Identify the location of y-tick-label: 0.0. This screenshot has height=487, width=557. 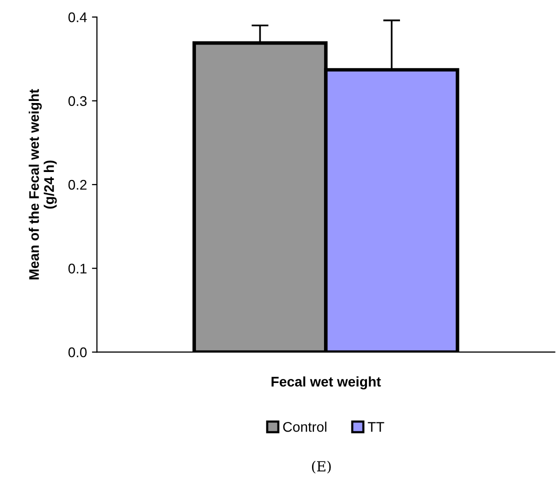
(77, 352).